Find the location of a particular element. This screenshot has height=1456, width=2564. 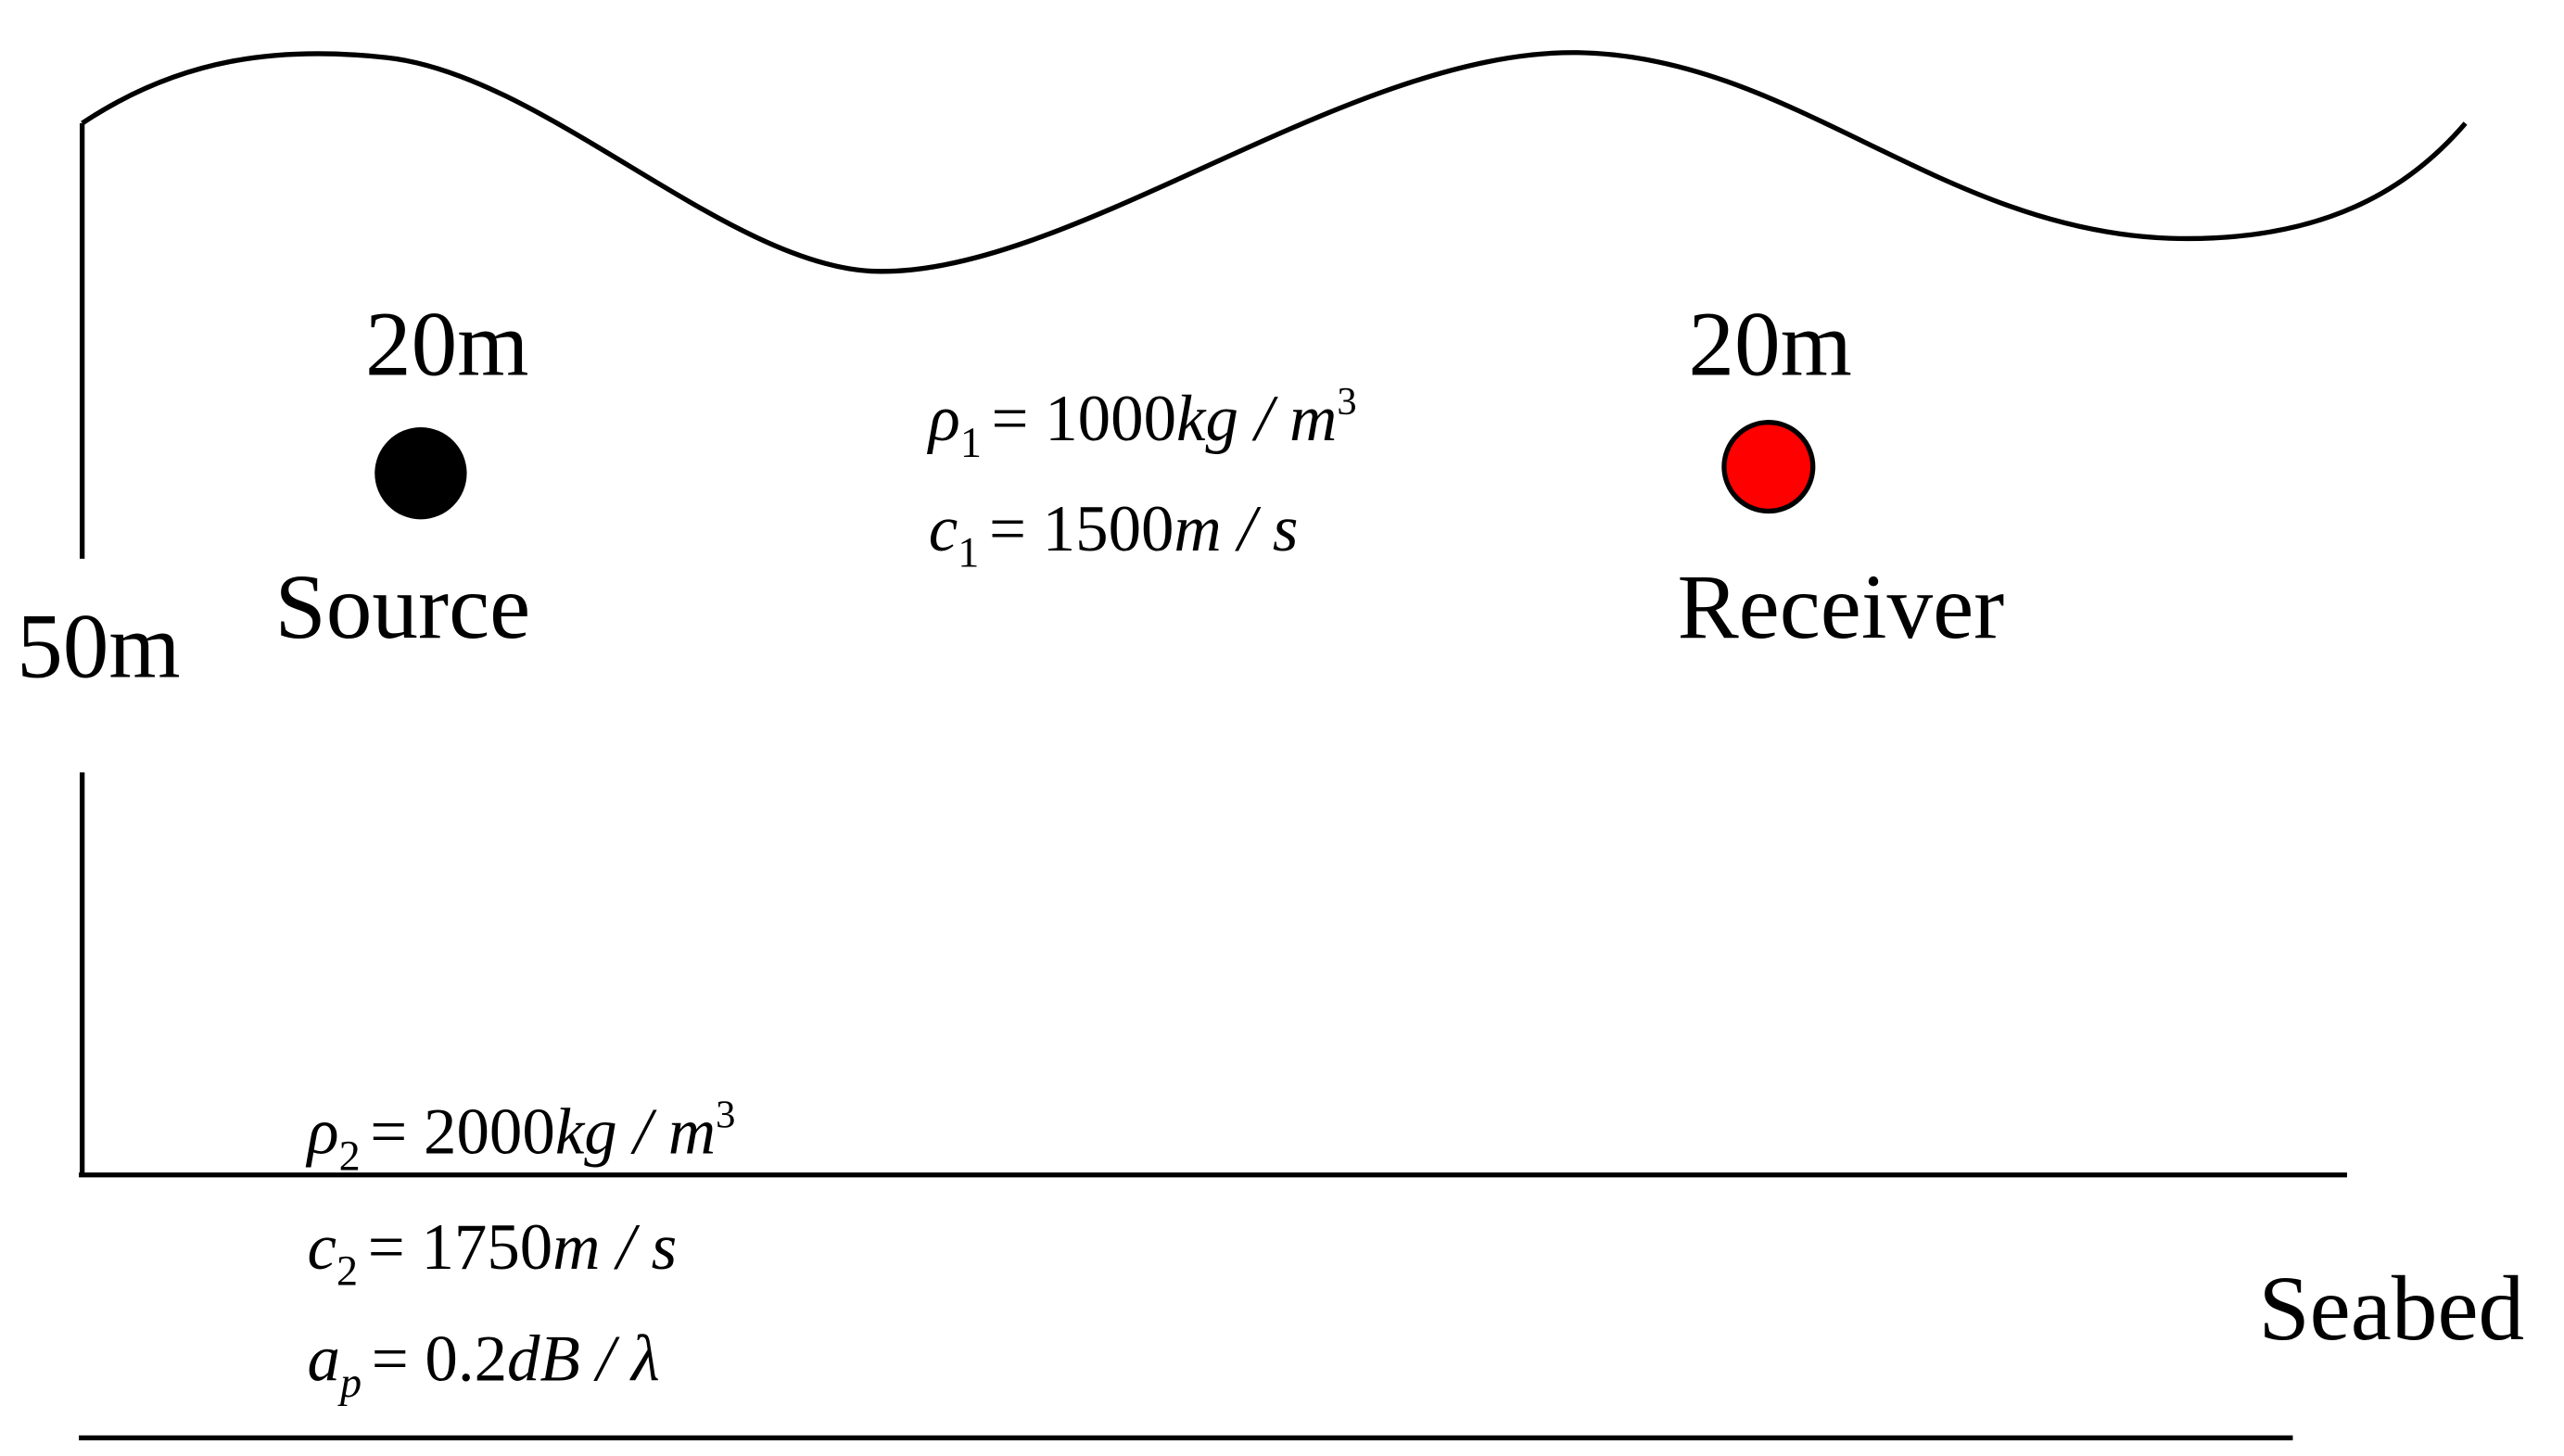

formula: c2 = 1750m / s is located at coordinates (493, 1253).